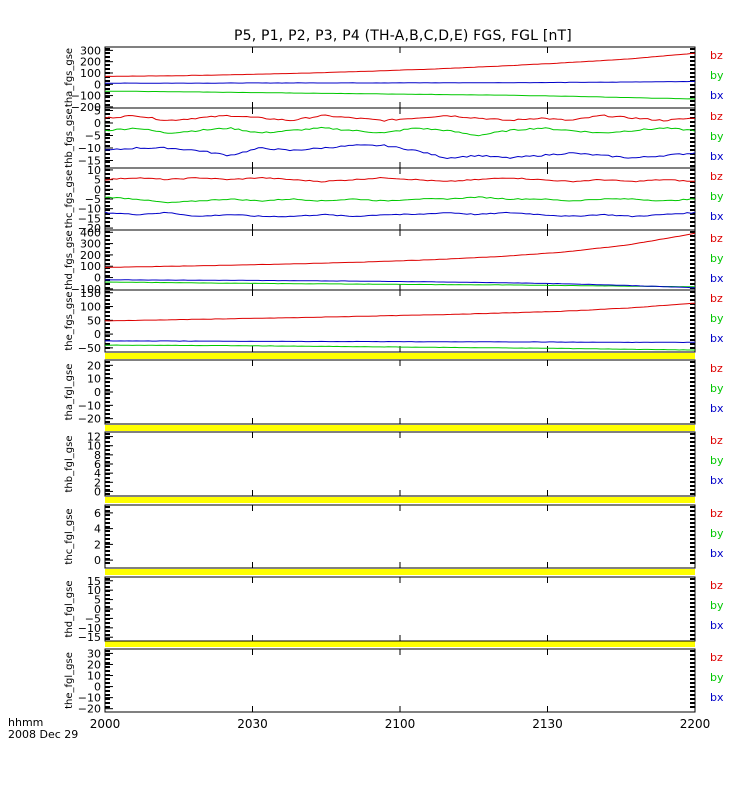 The height and width of the screenshot is (800, 750). I want to click on y-tick-label: 400, so click(90, 232).